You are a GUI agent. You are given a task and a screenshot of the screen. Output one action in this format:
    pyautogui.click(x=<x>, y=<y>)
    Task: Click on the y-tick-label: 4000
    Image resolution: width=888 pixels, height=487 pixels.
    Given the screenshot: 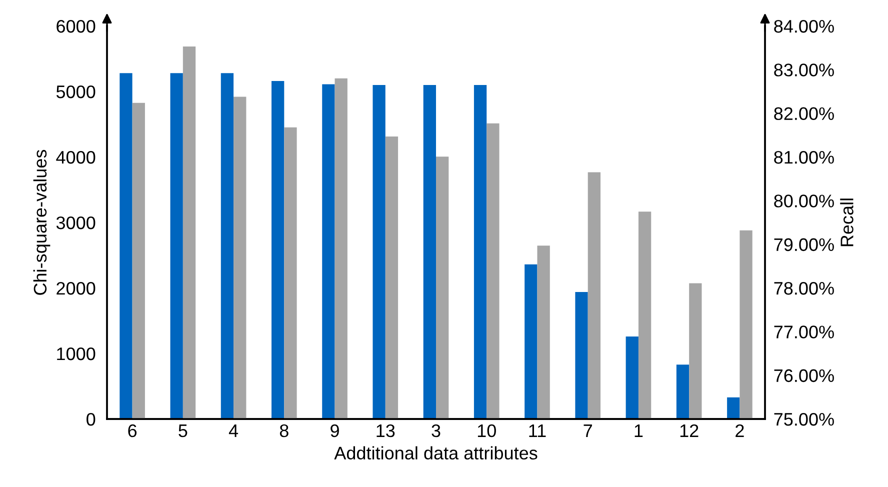 What is the action you would take?
    pyautogui.click(x=76, y=157)
    